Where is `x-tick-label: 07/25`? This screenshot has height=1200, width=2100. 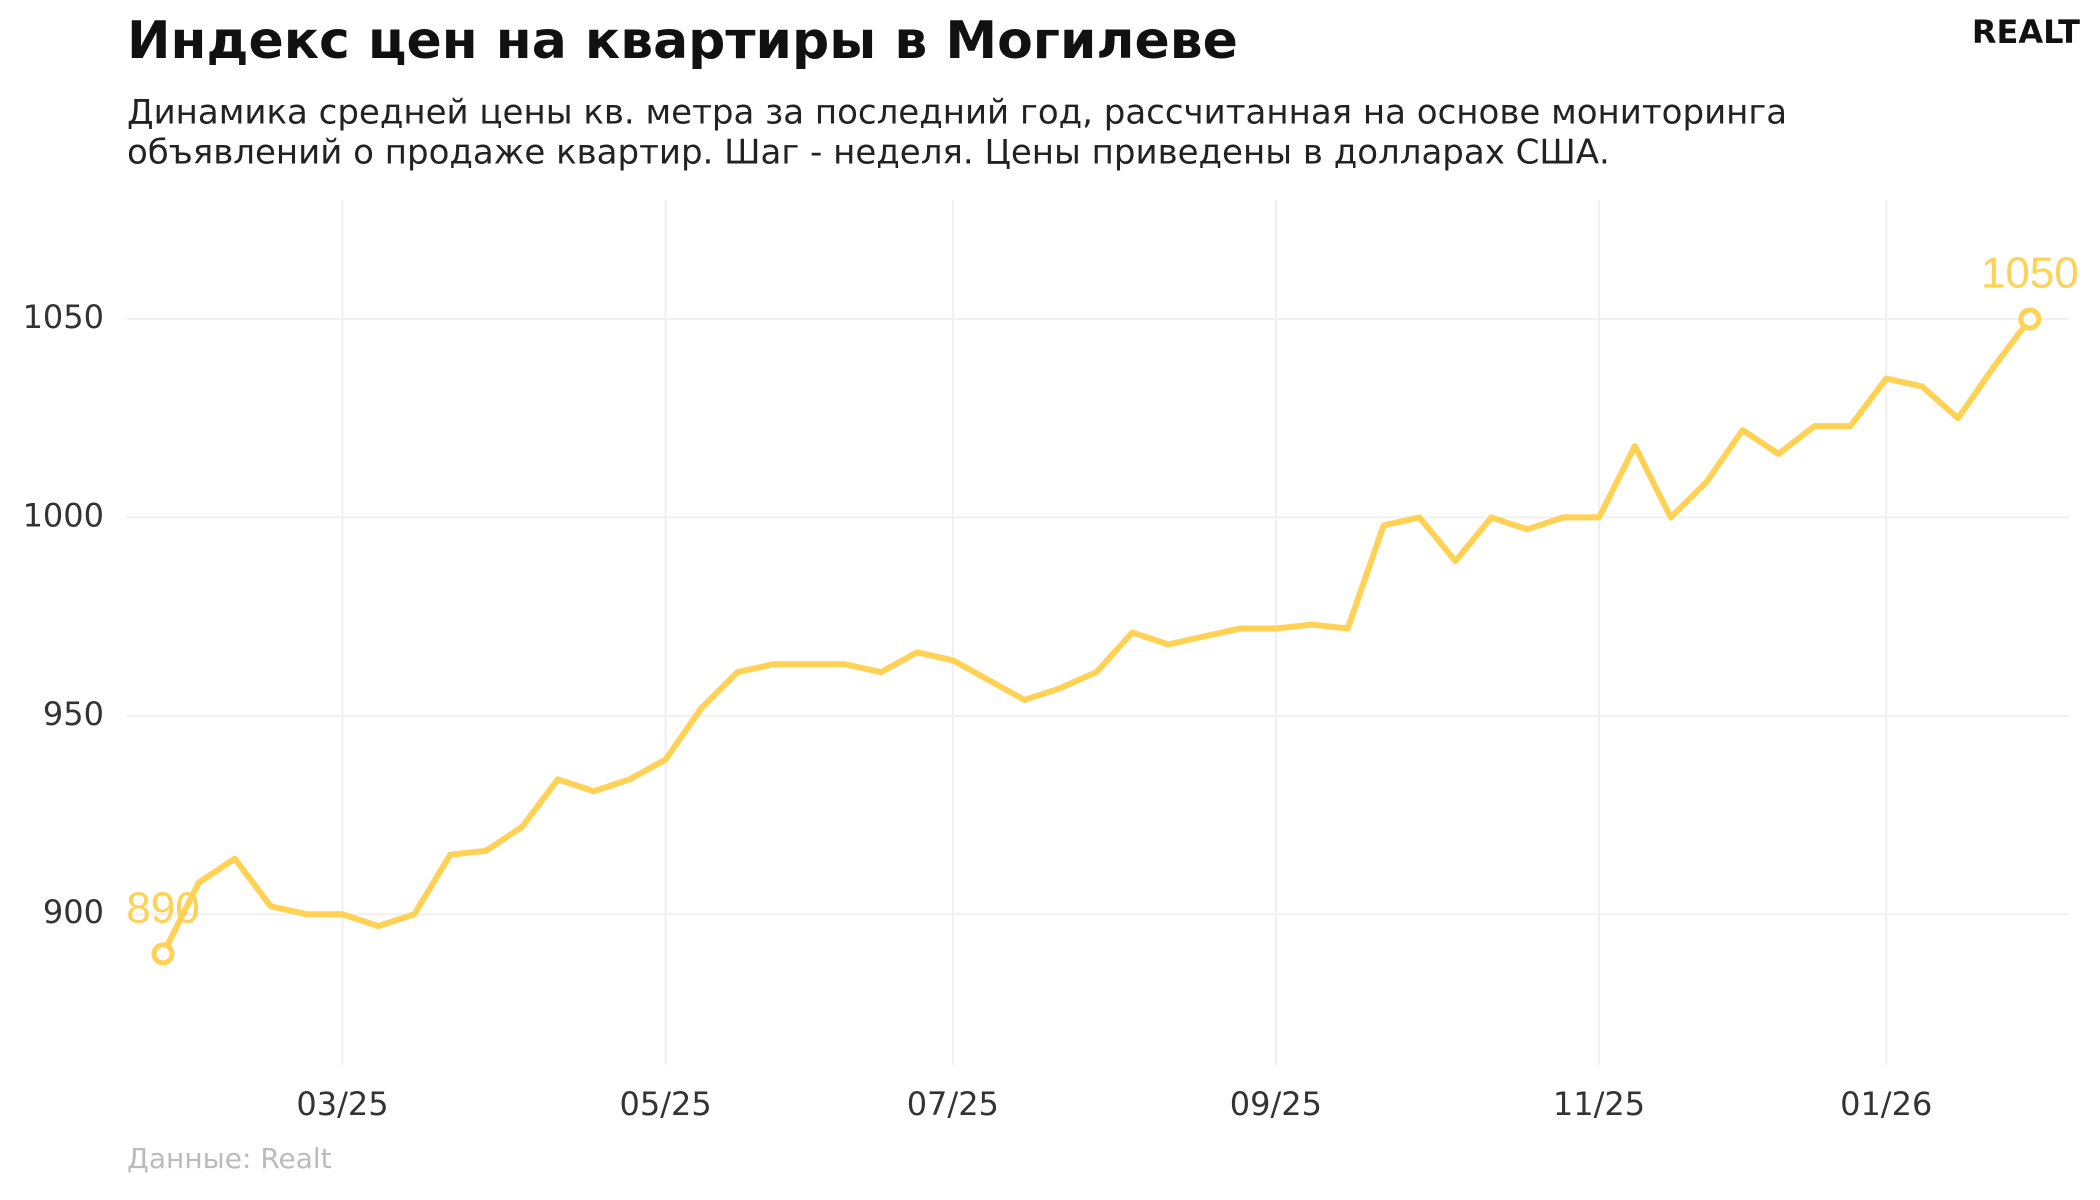
x-tick-label: 07/25 is located at coordinates (953, 1104).